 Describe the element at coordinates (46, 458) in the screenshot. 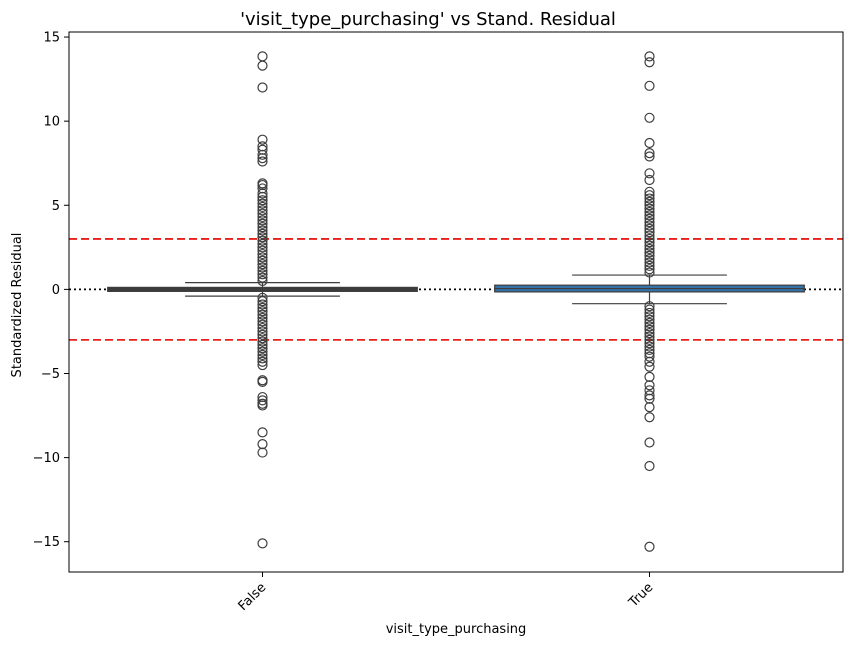

I see `y-tick-label: −10` at that location.